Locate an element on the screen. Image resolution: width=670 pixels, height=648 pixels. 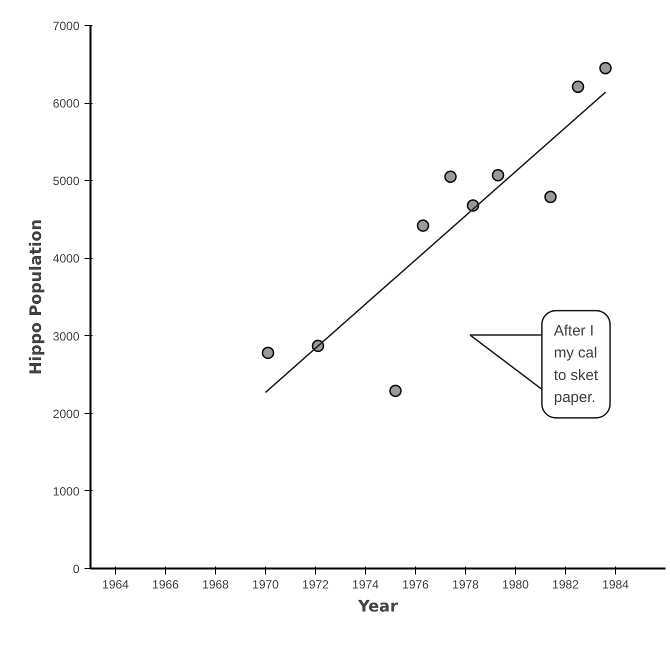
y-tick-label: 6000 is located at coordinates (66, 103).